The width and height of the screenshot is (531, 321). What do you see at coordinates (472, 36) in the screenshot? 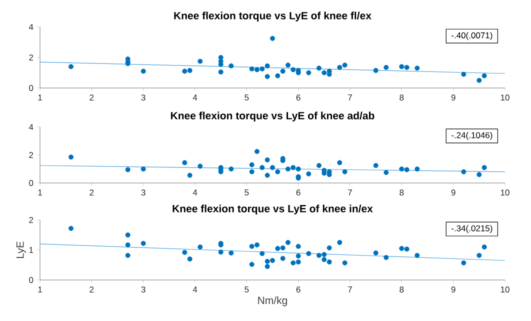
I see `annotation: -.40(.0071)` at bounding box center [472, 36].